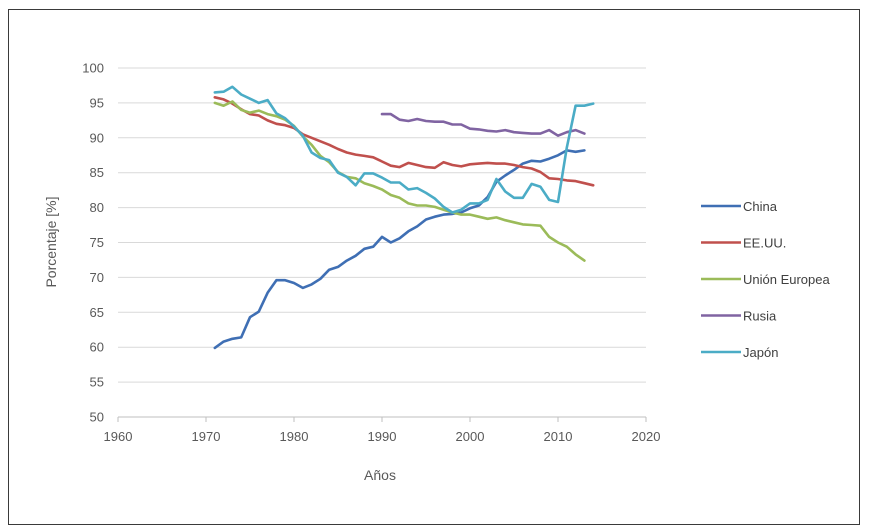 This screenshot has height=531, width=869. What do you see at coordinates (786, 279) in the screenshot?
I see `legend-label-union-europea: Unión Europea` at bounding box center [786, 279].